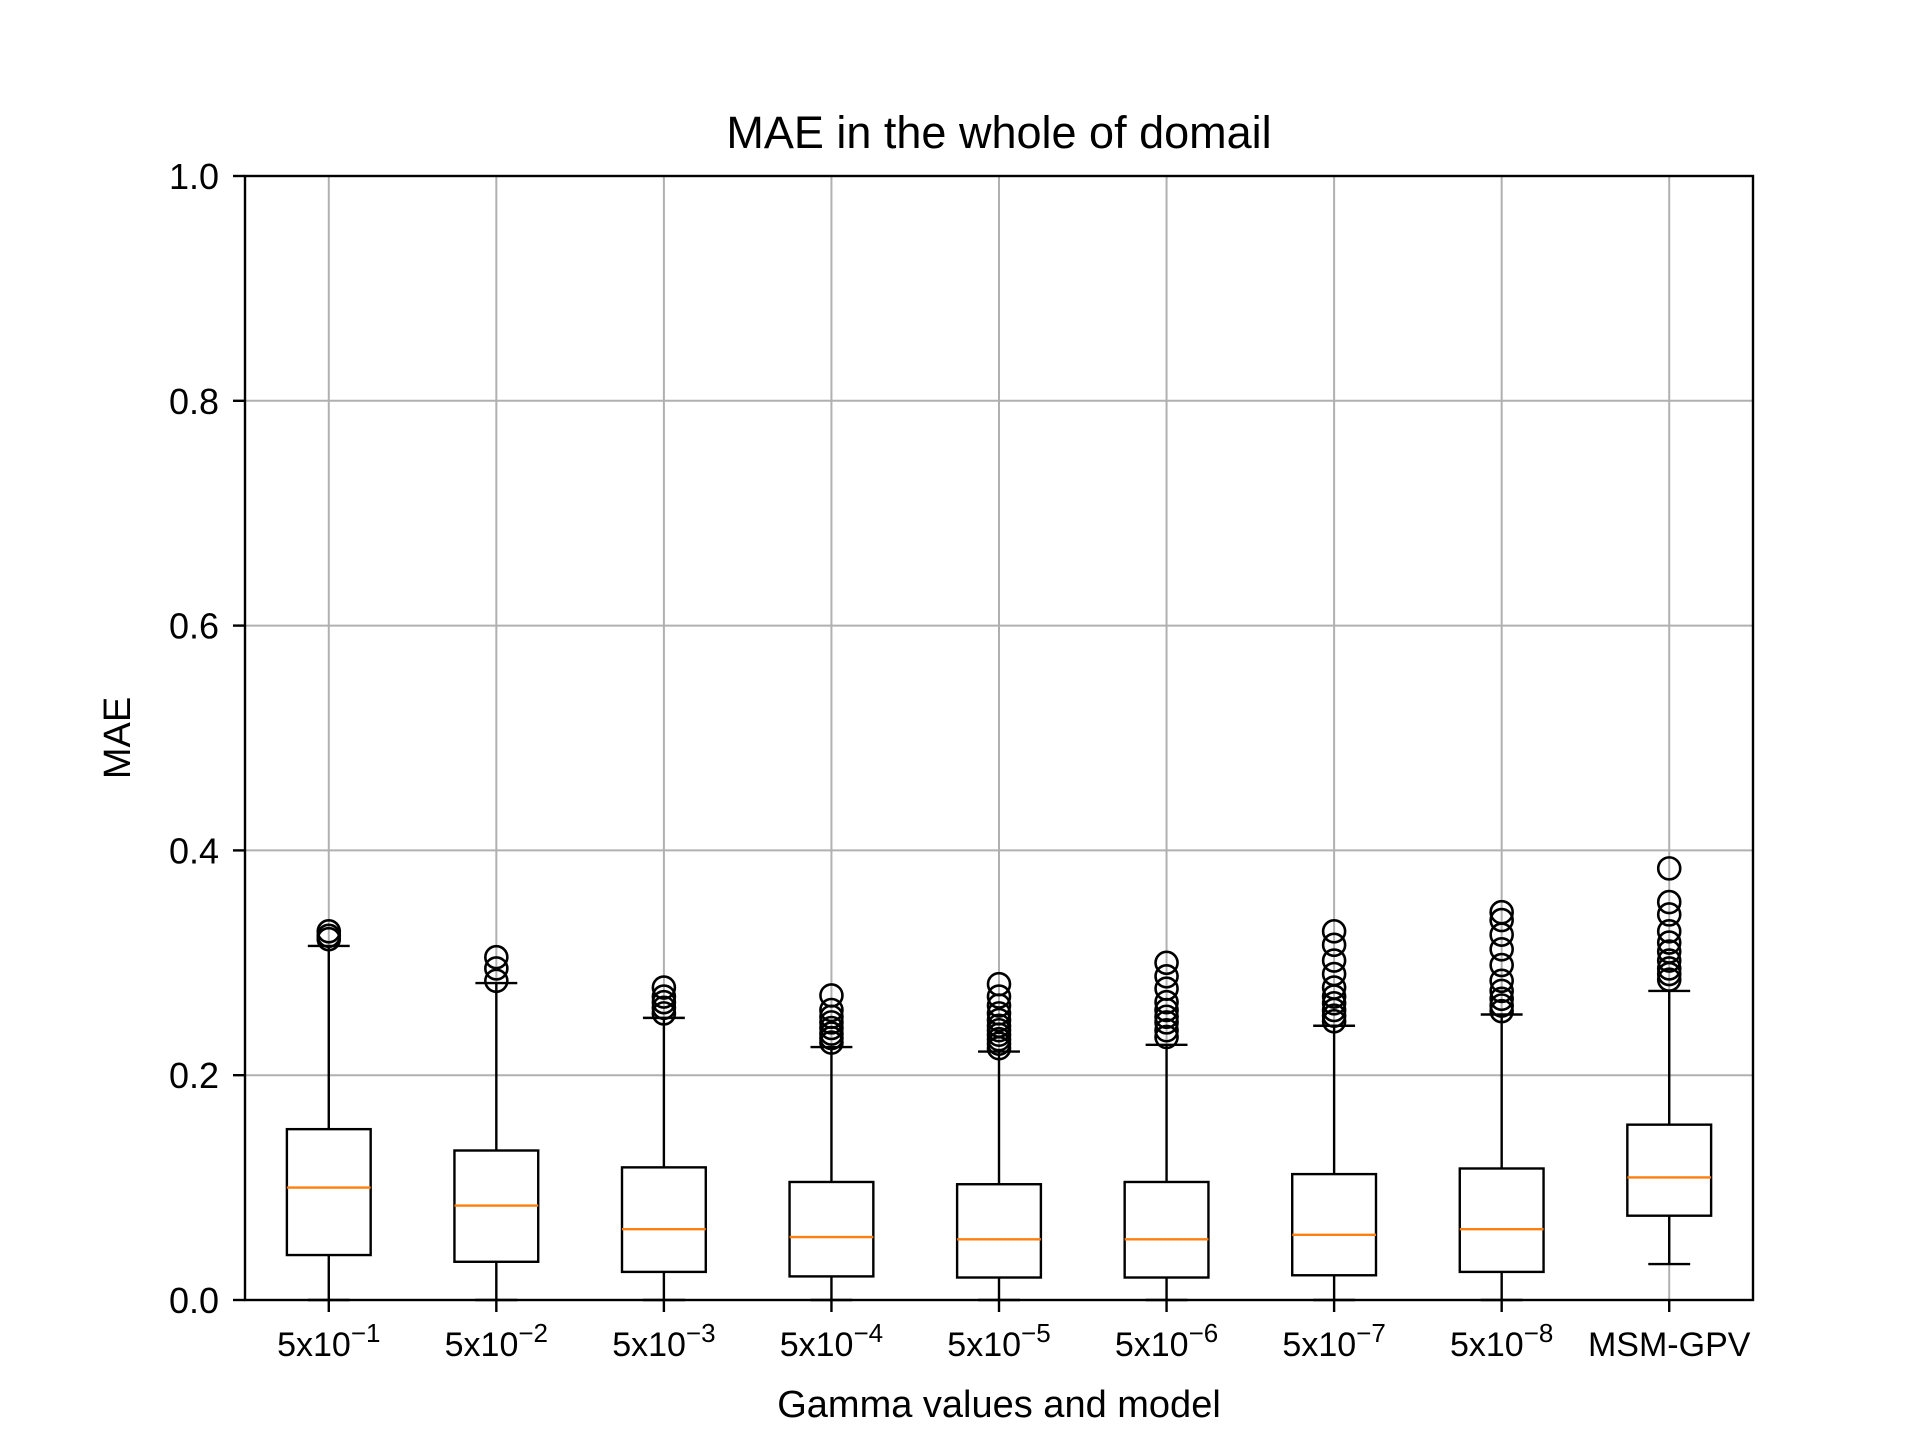 This screenshot has height=1440, width=1920. What do you see at coordinates (1204, 1333) in the screenshot?
I see `x-tick-label-exponent: −6` at bounding box center [1204, 1333].